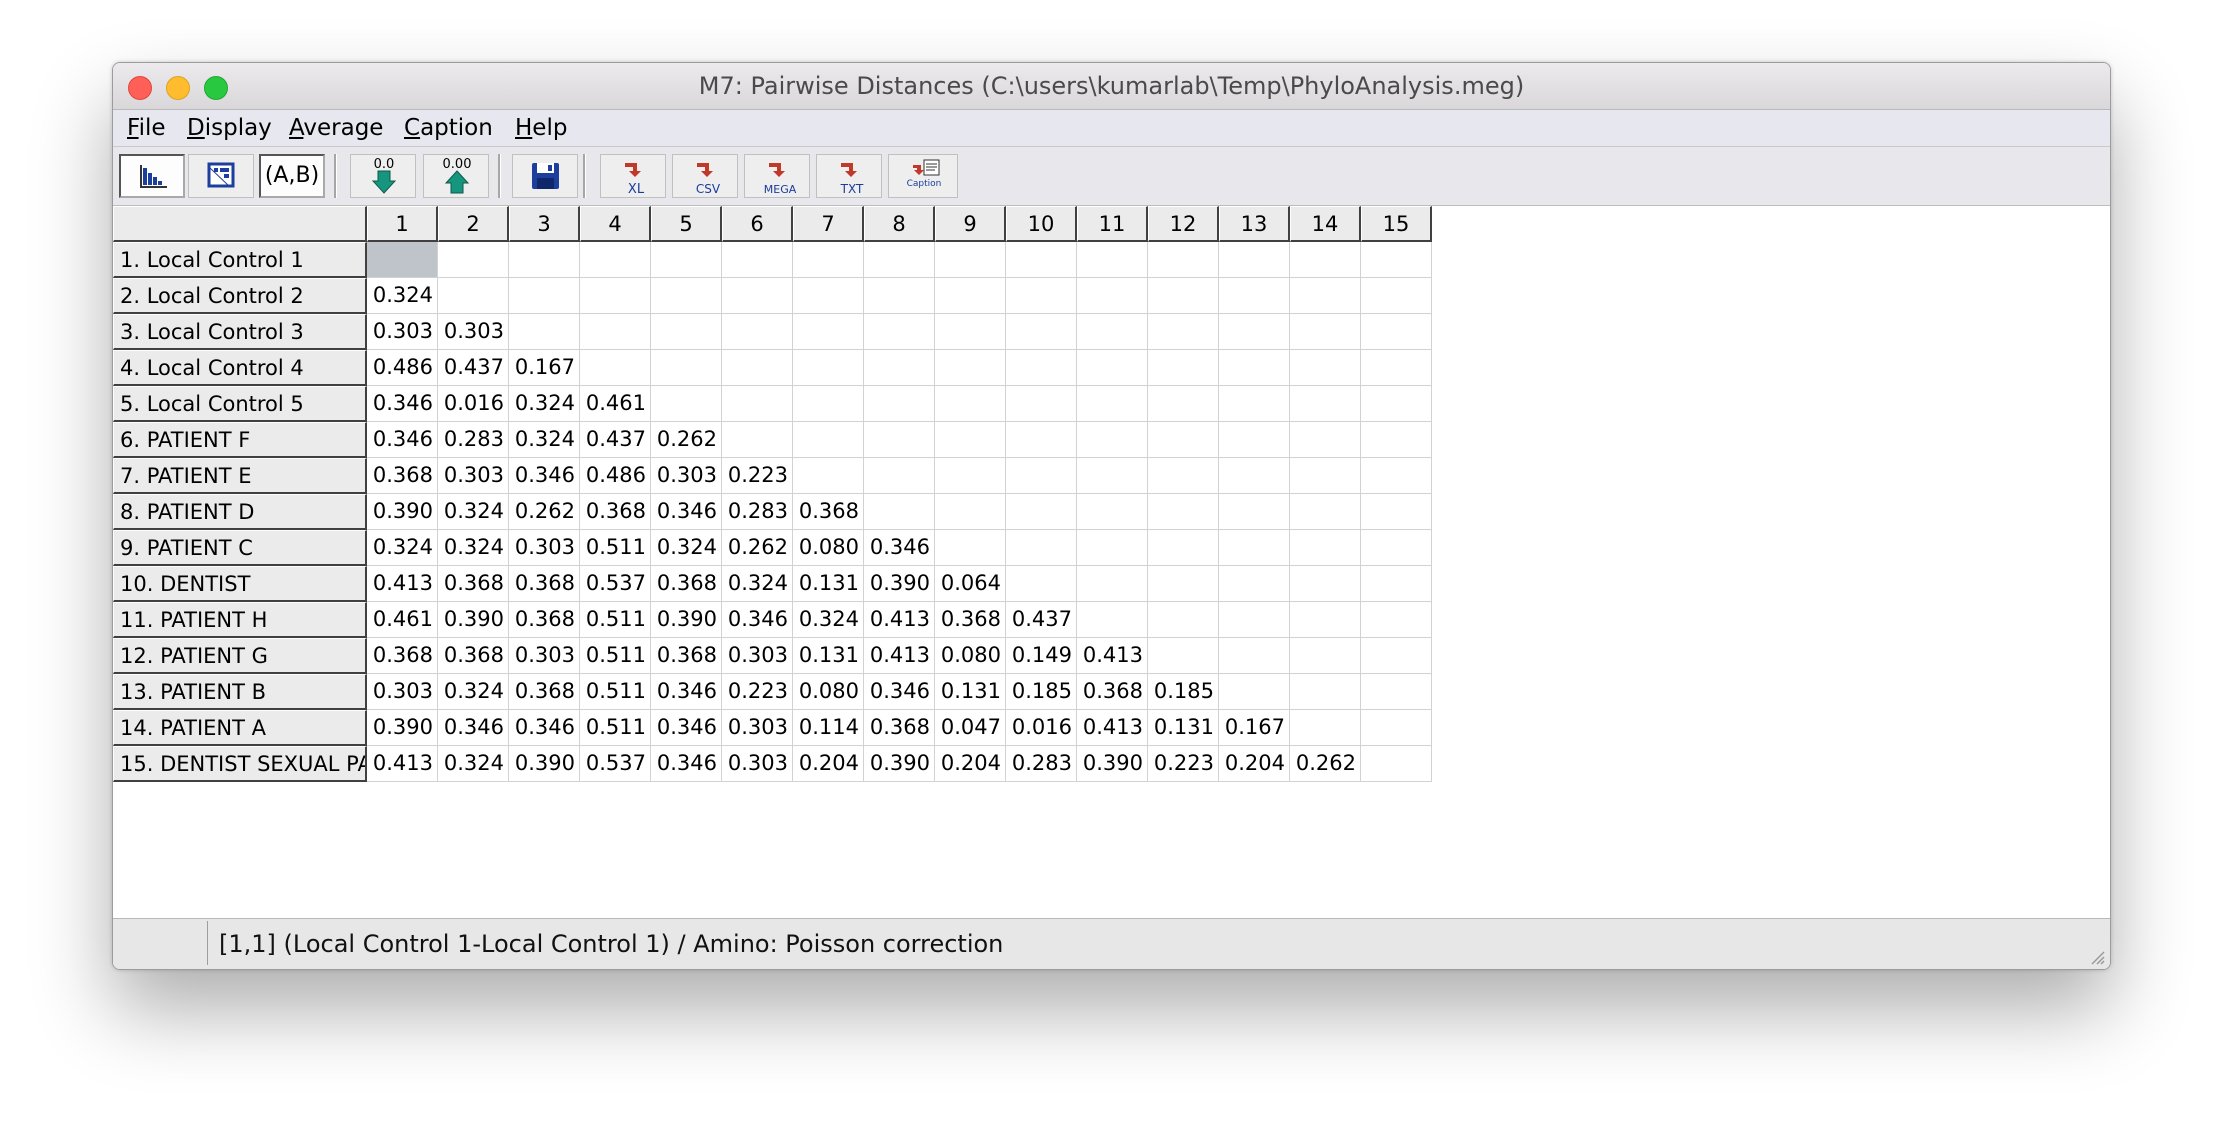  What do you see at coordinates (240, 584) in the screenshot?
I see `row-header: 10. DENTIST` at bounding box center [240, 584].